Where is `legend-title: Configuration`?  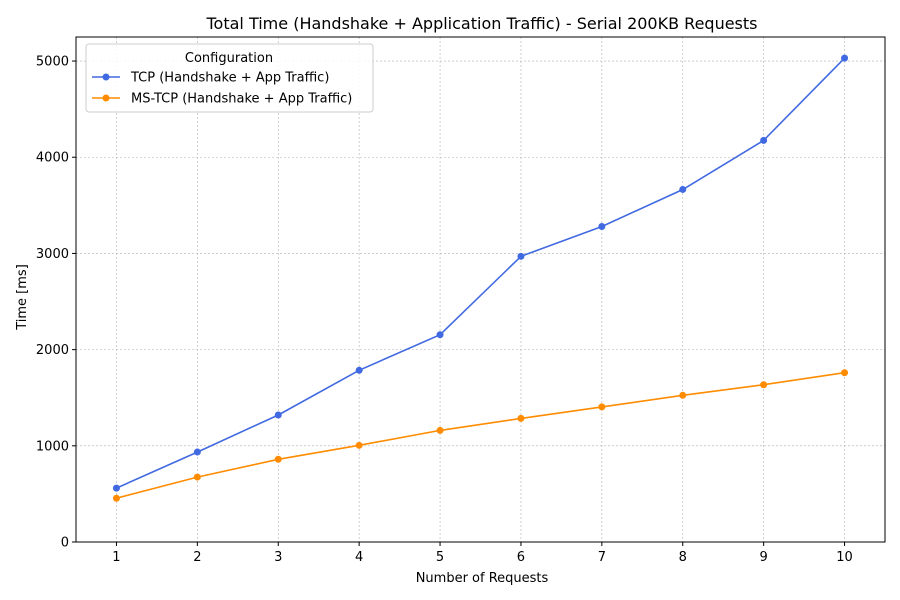 legend-title: Configuration is located at coordinates (229, 58).